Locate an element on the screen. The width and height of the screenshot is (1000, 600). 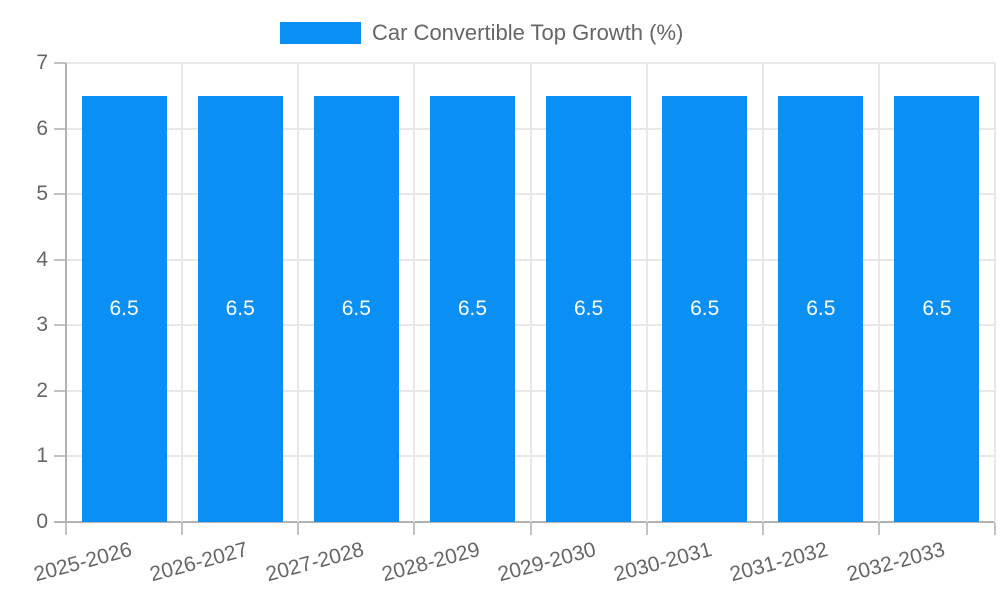
y-axis-tick-label: 7 is located at coordinates (42, 62).